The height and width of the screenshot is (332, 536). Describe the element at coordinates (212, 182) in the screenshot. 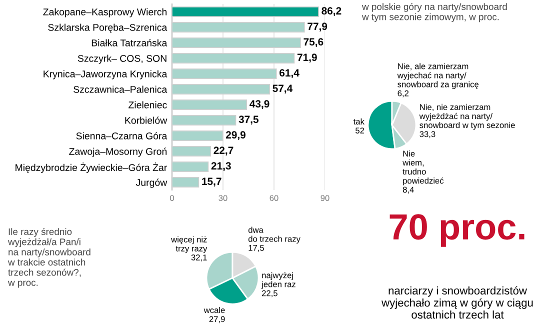

I see `data-label: 15,7` at that location.